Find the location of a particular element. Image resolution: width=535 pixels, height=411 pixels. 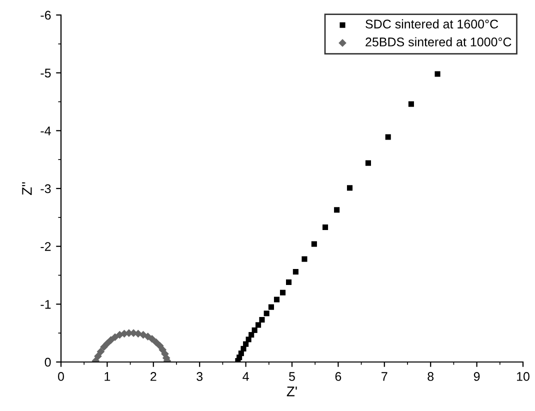

y-tick-label: -3 is located at coordinates (45, 189).